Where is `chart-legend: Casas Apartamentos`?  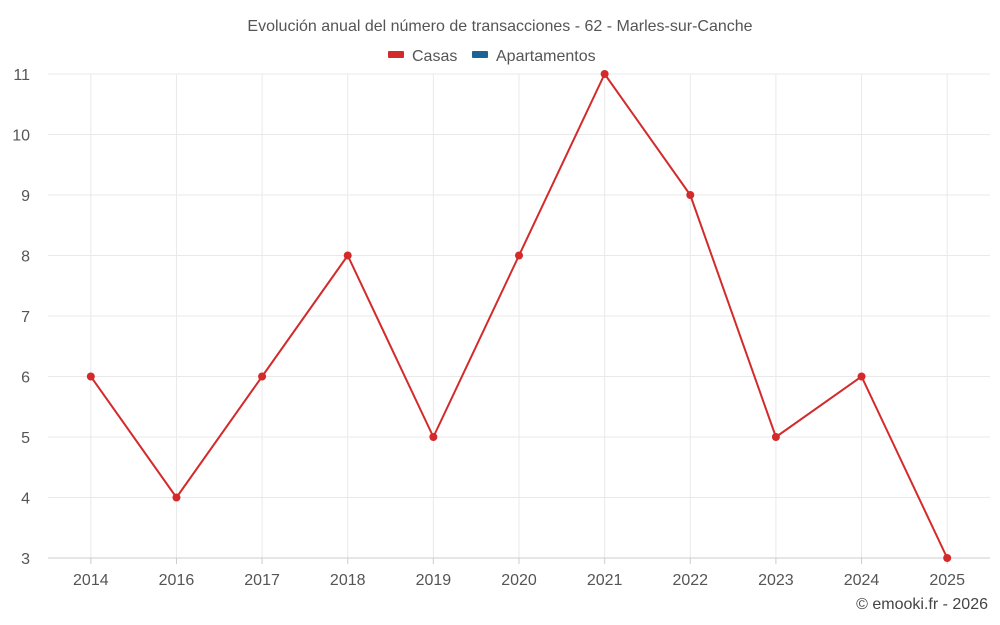
chart-legend: Casas Apartamentos is located at coordinates (492, 56).